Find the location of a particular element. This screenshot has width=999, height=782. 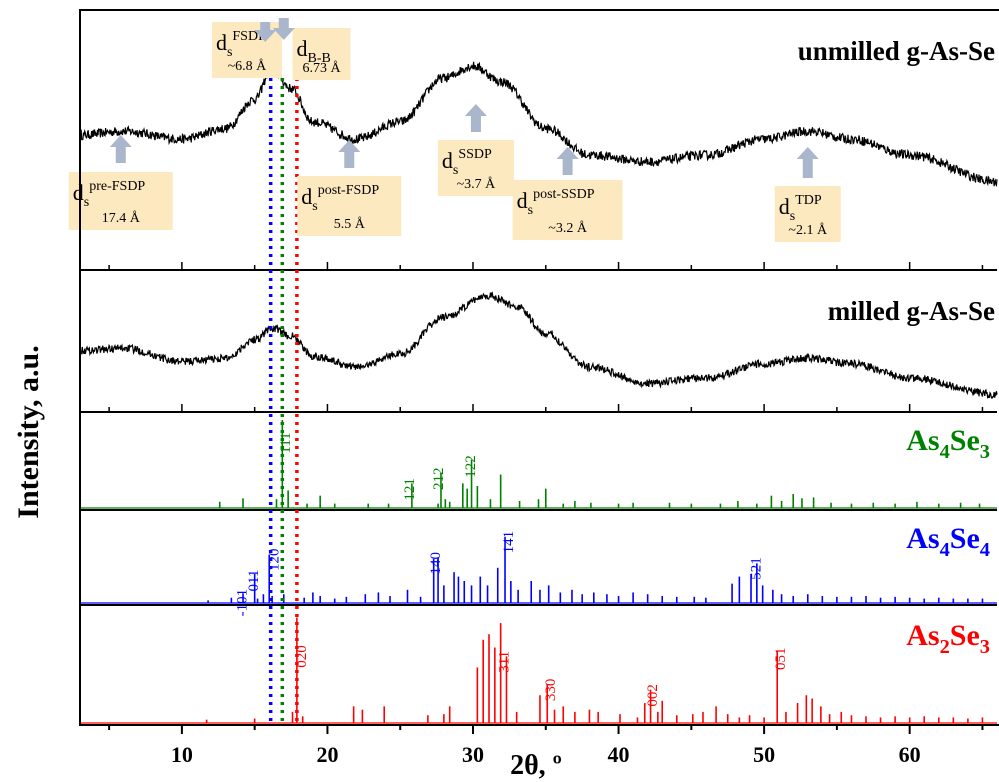

annotation-value: ~3.2 Å is located at coordinates (568, 228).